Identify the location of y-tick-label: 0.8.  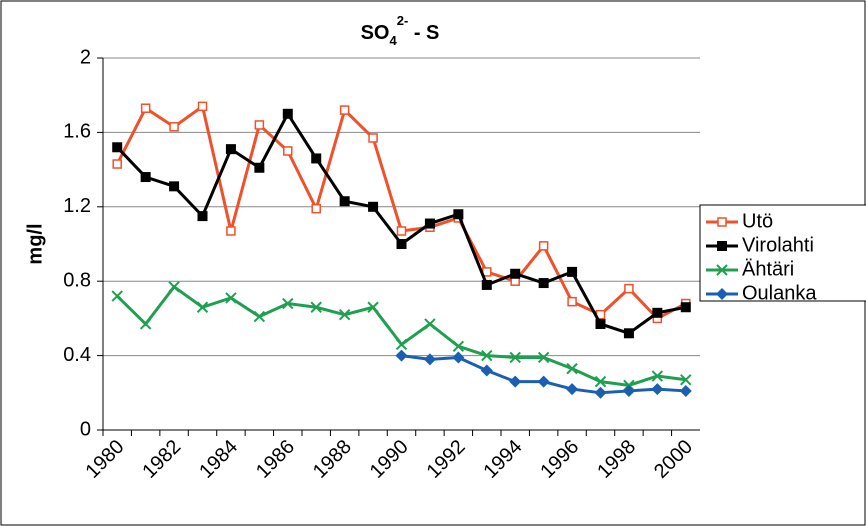
(77, 280).